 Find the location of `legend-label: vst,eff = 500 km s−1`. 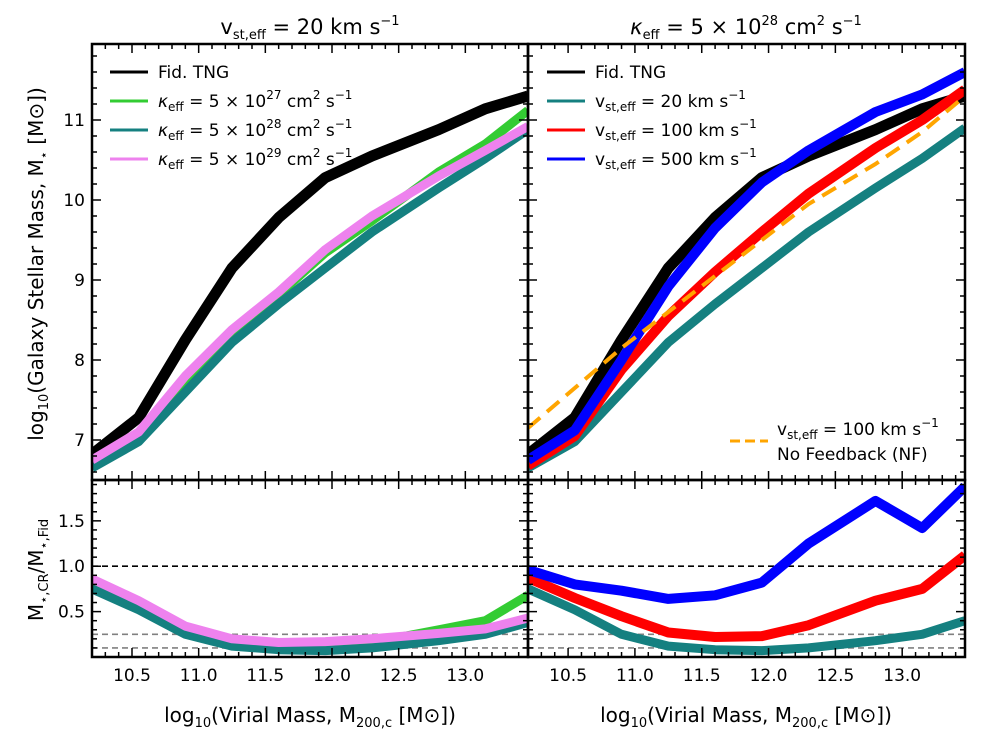

legend-label: vst,eff = 500 km s−1 is located at coordinates (676, 159).